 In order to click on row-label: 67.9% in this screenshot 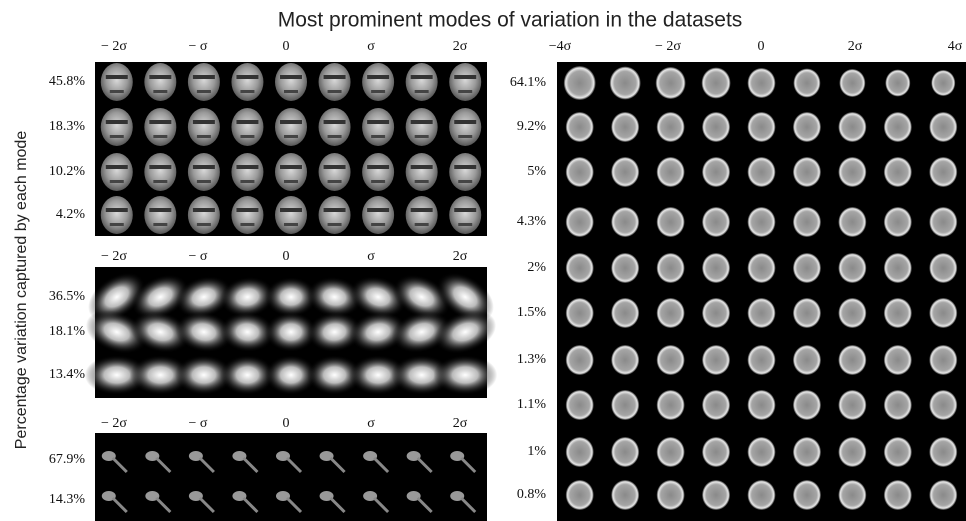, I will do `click(67, 459)`.